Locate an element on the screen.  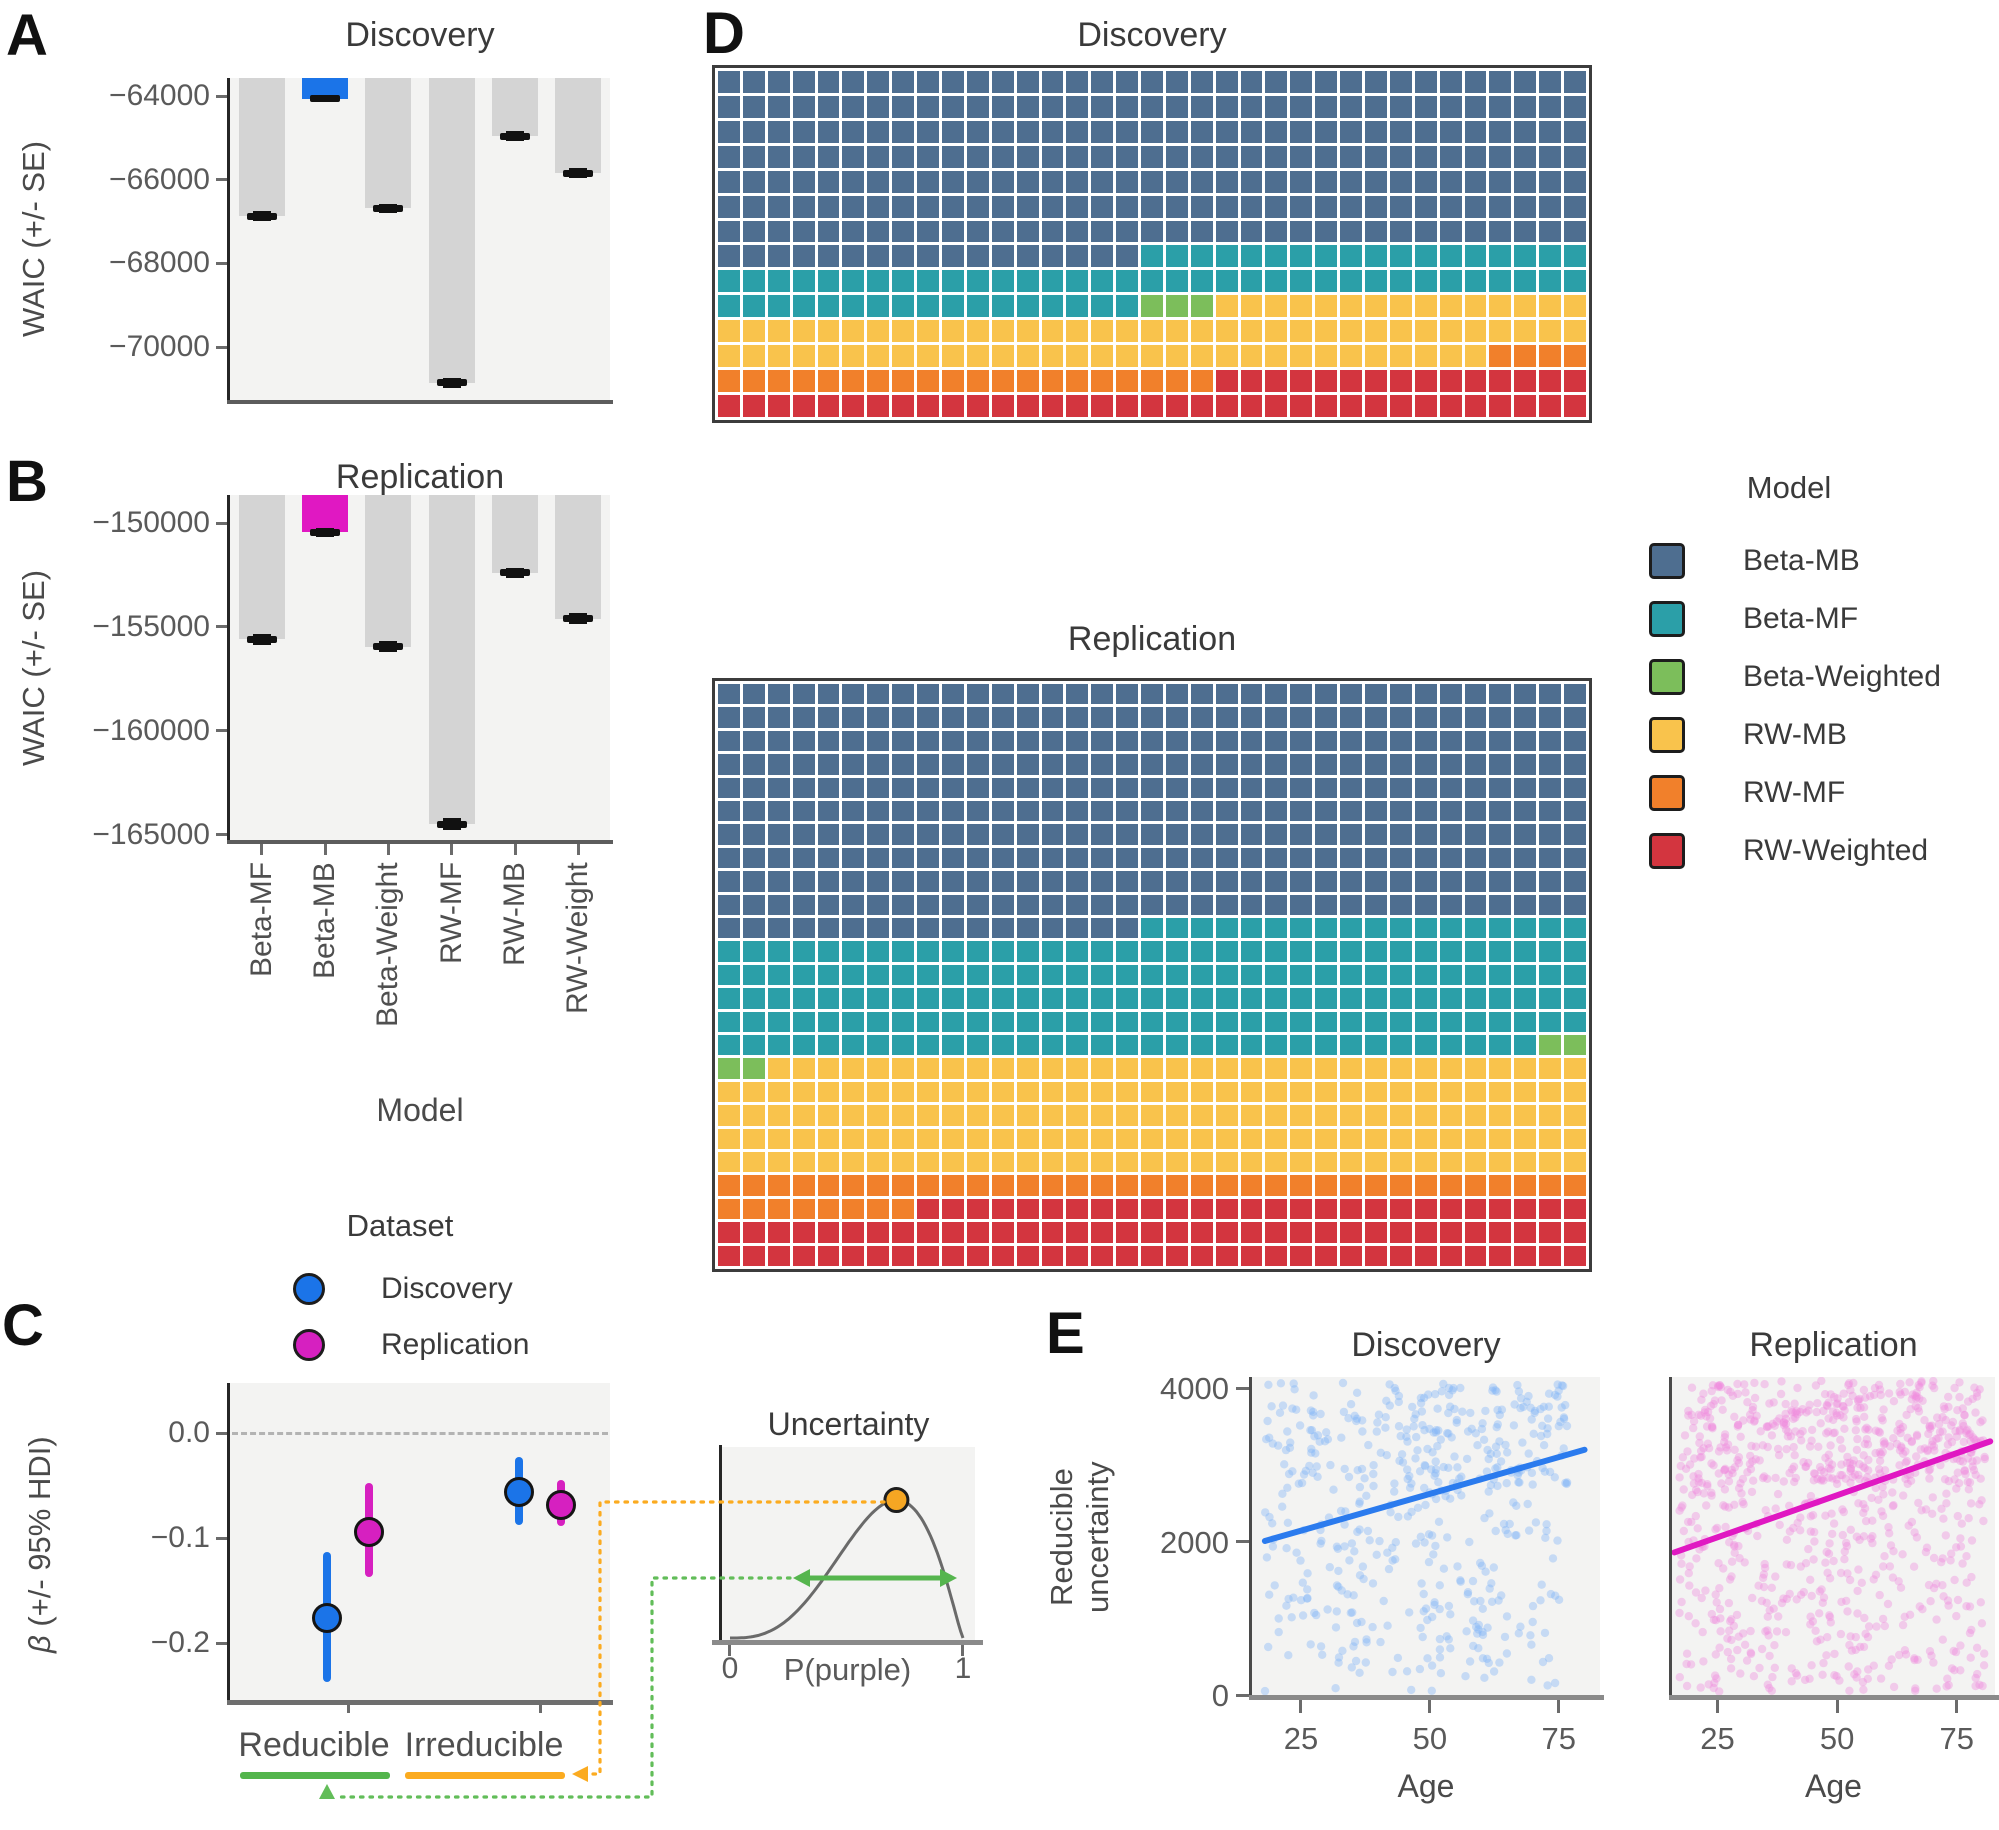
tick-mark is located at coordinates (222, 1538).